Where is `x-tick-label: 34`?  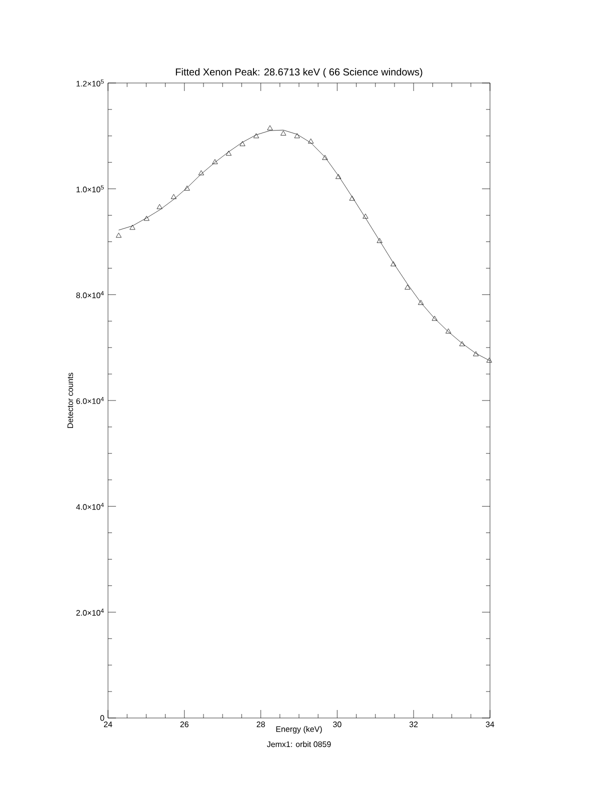 x-tick-label: 34 is located at coordinates (490, 725).